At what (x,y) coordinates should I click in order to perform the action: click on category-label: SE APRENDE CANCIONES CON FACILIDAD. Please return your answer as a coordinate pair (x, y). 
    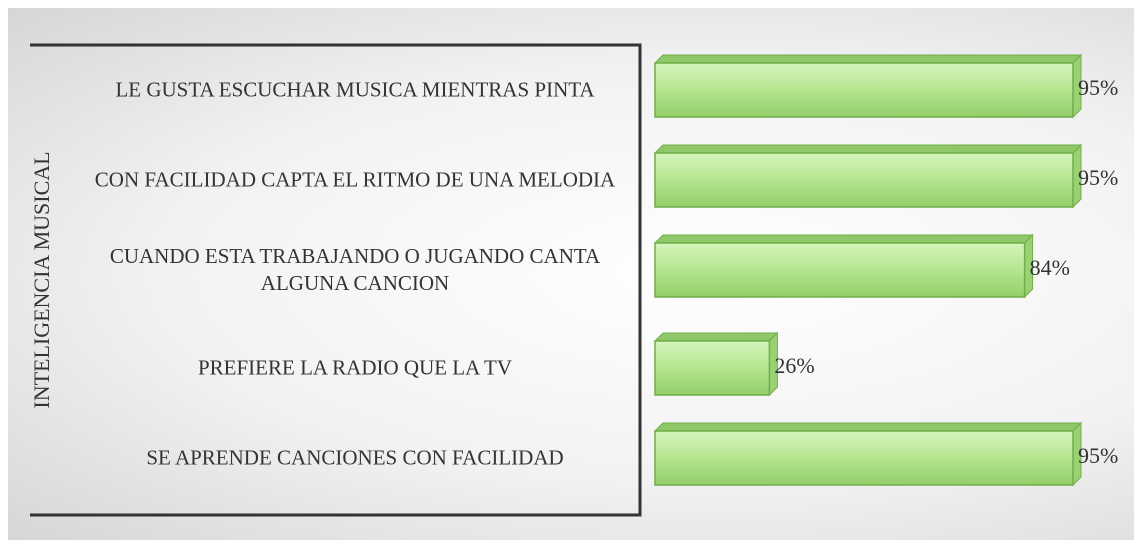
    Looking at the image, I should click on (355, 457).